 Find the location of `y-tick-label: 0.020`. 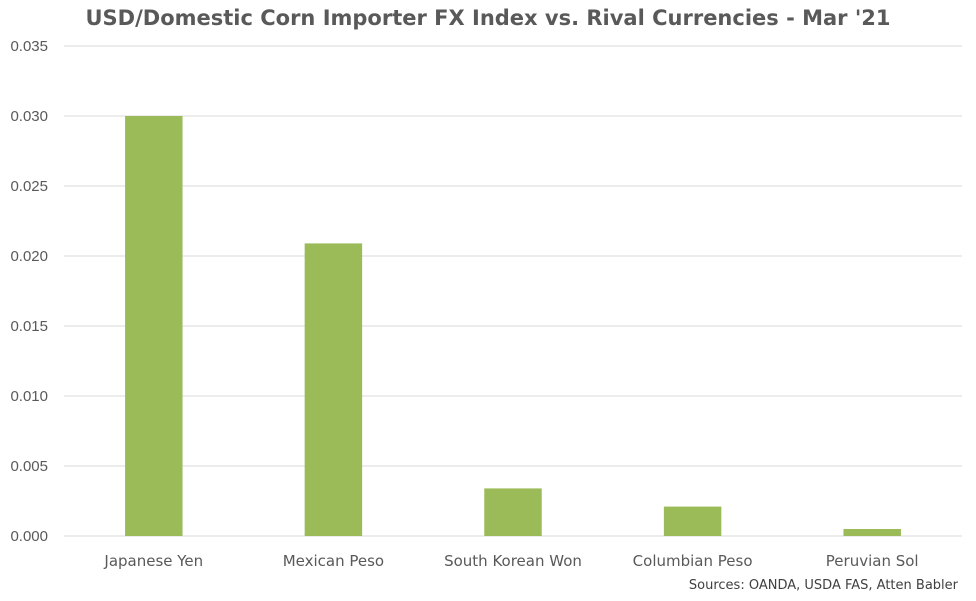

y-tick-label: 0.020 is located at coordinates (29, 256).